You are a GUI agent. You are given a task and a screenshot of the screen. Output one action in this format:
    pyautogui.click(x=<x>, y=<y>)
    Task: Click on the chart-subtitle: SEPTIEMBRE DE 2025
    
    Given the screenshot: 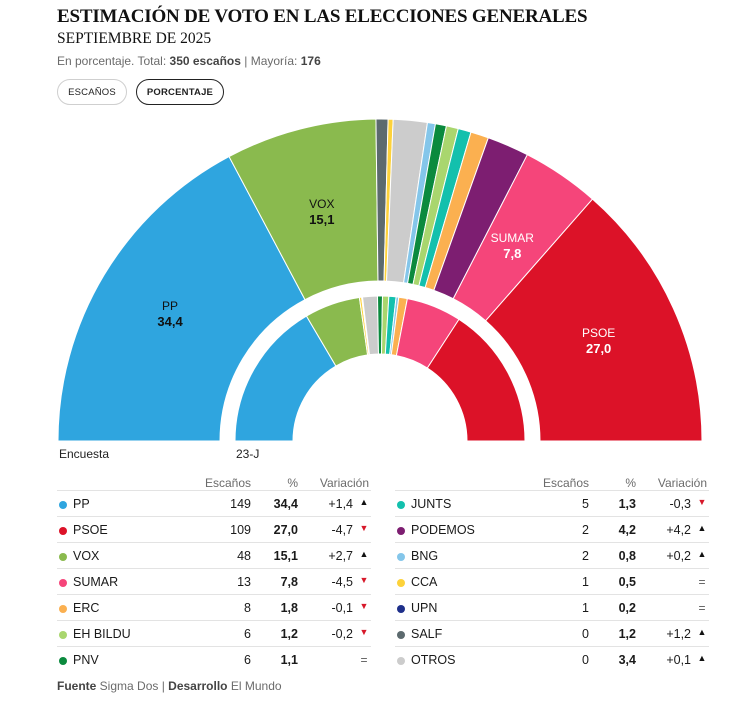 What is the action you would take?
    pyautogui.click(x=134, y=38)
    